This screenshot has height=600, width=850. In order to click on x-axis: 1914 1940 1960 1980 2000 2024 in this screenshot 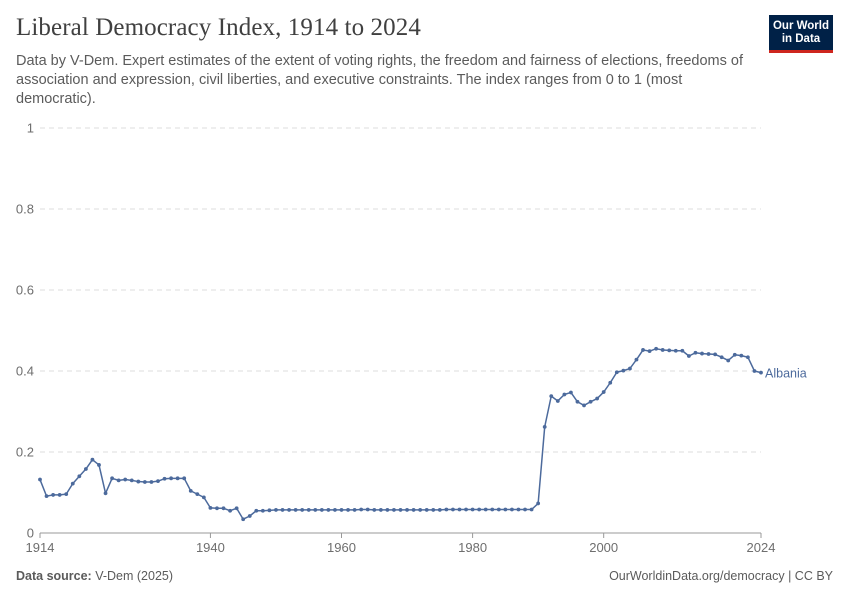, I will do `click(401, 543)`.